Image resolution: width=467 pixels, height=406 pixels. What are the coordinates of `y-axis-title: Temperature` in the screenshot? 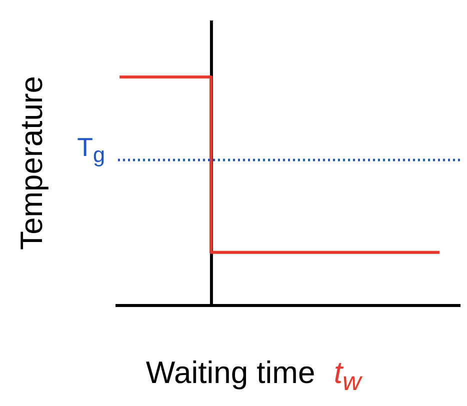 It's located at (32, 162).